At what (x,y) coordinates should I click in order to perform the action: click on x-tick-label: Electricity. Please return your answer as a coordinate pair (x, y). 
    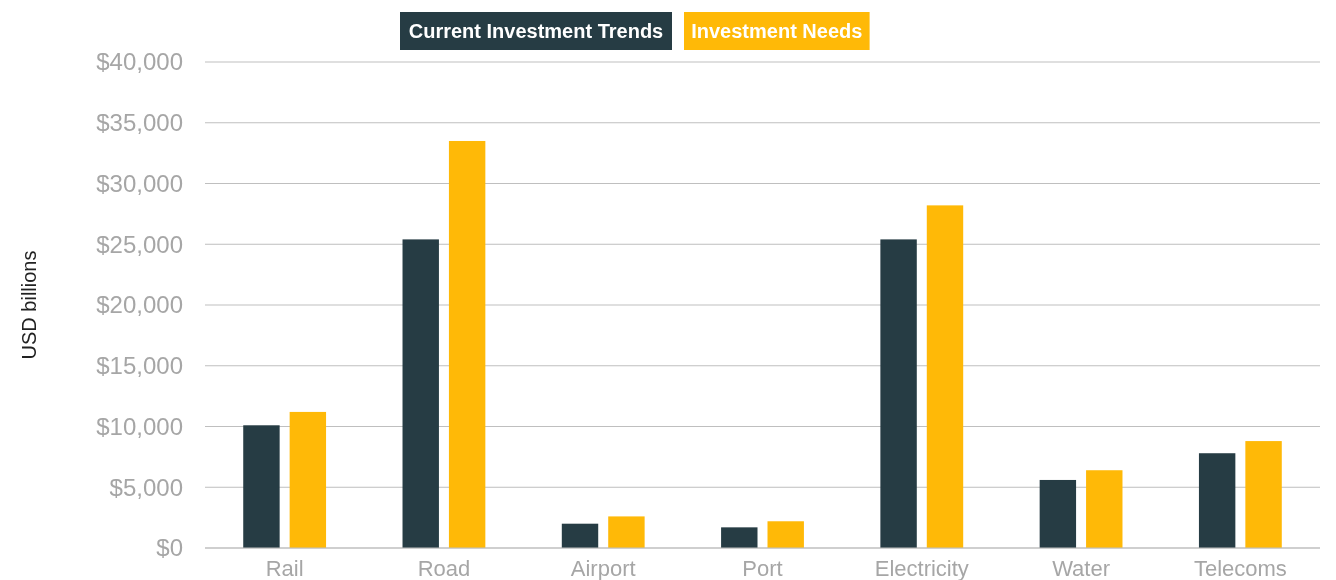
    Looking at the image, I should click on (921, 568).